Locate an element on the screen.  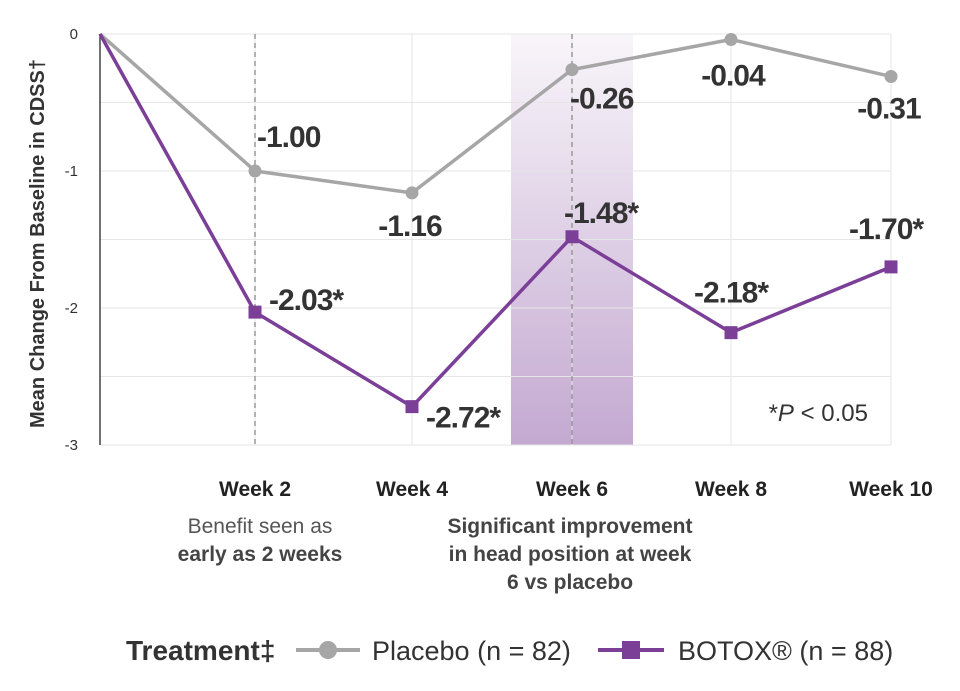
x-tick-label: Week 10 is located at coordinates (891, 489).